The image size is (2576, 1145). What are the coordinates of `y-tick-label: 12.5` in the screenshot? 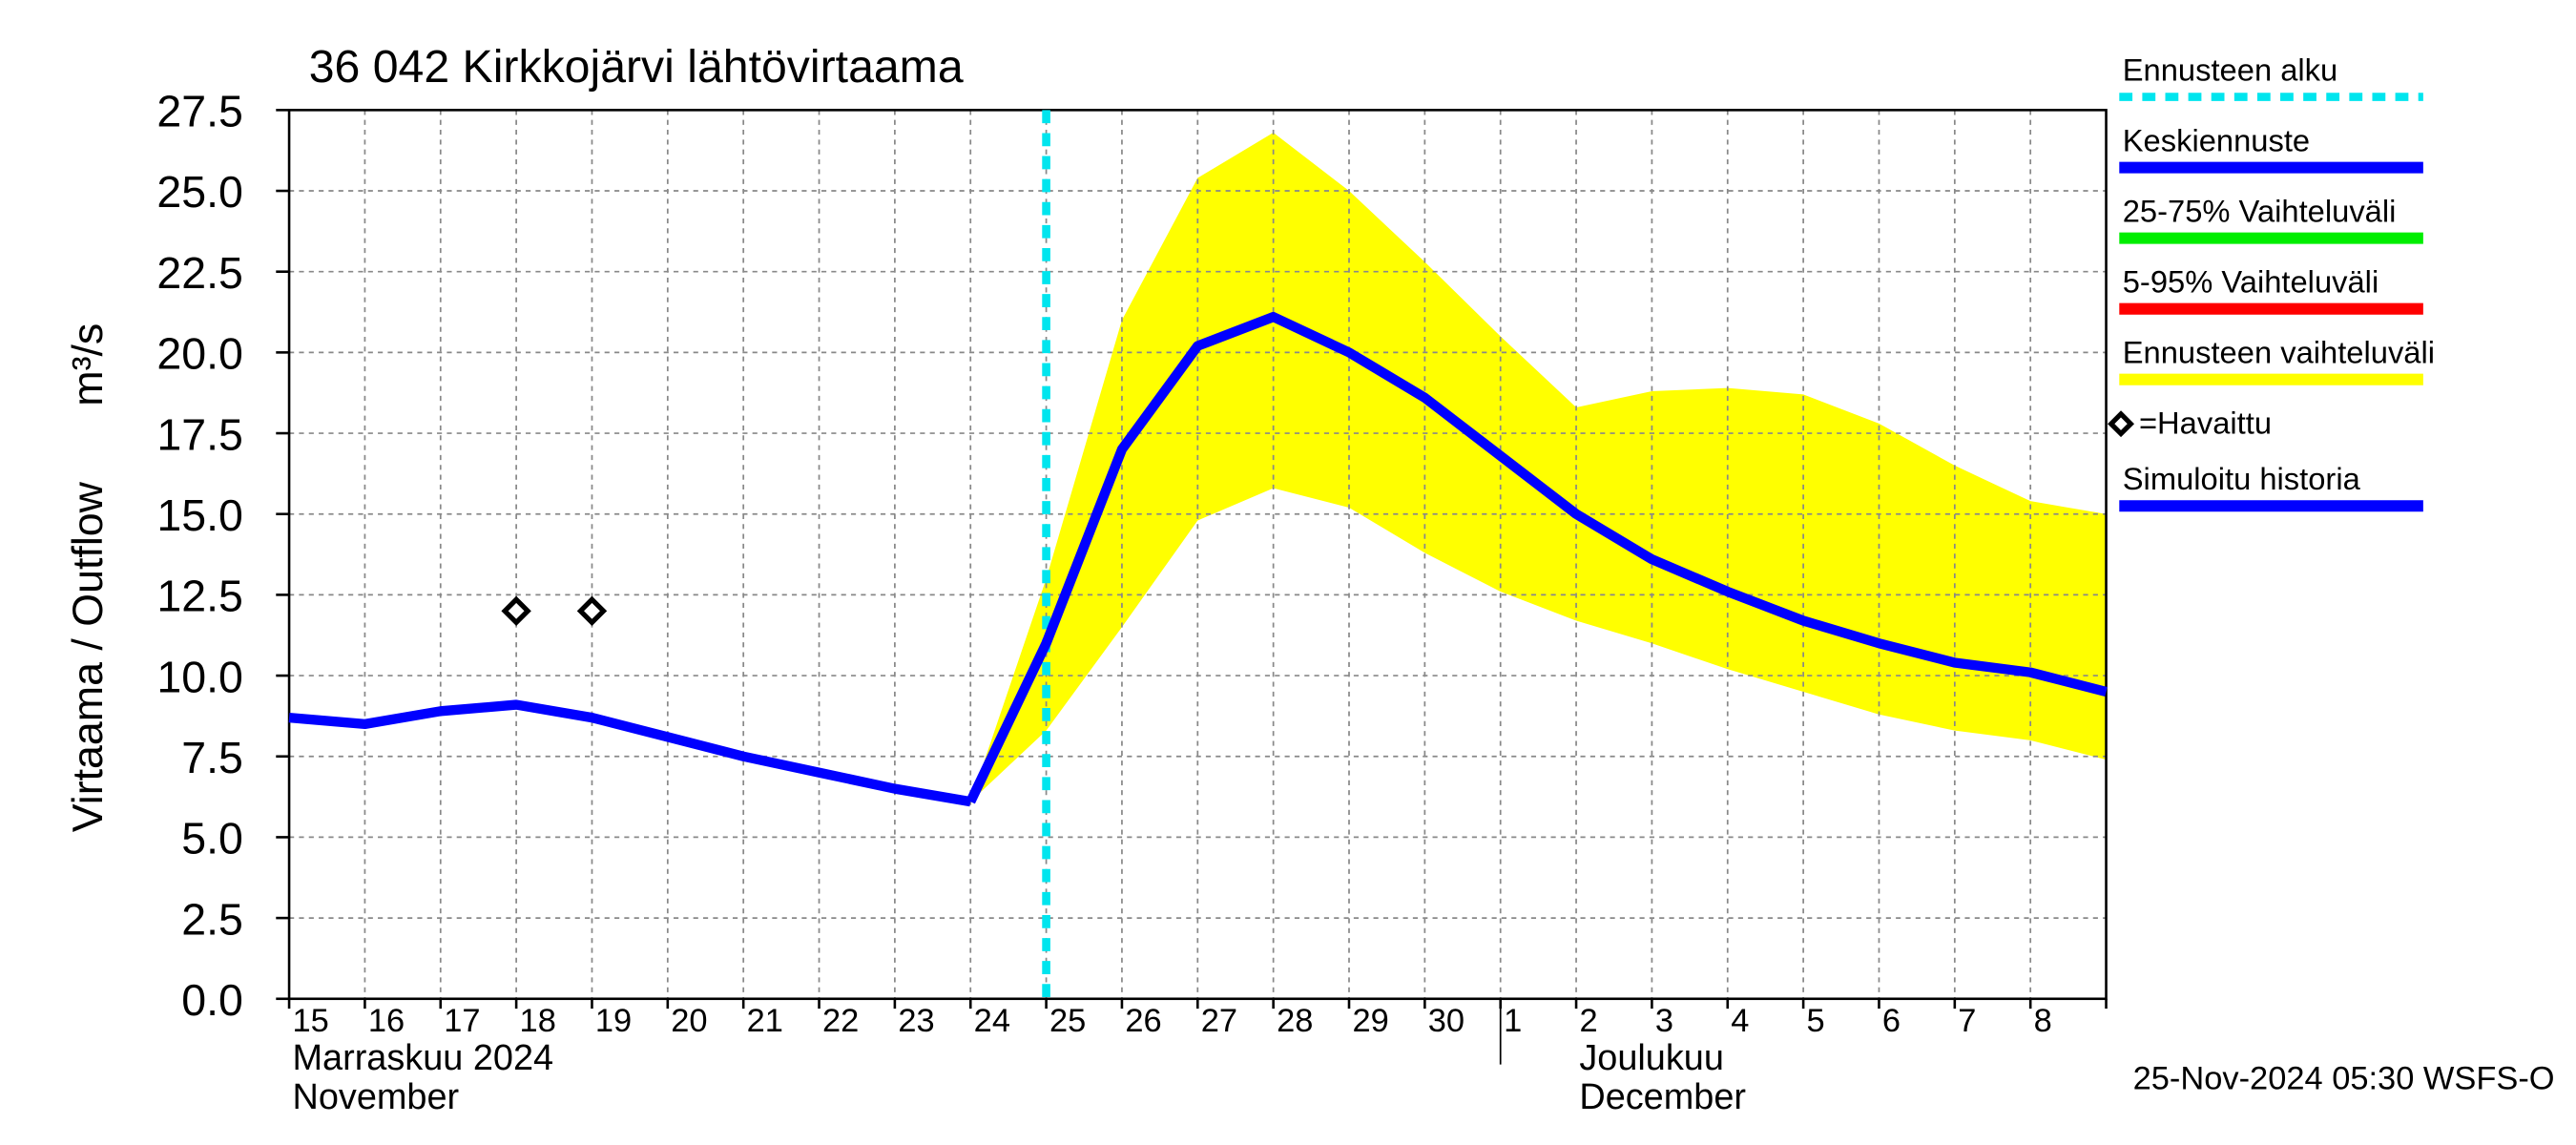 It's located at (199, 596).